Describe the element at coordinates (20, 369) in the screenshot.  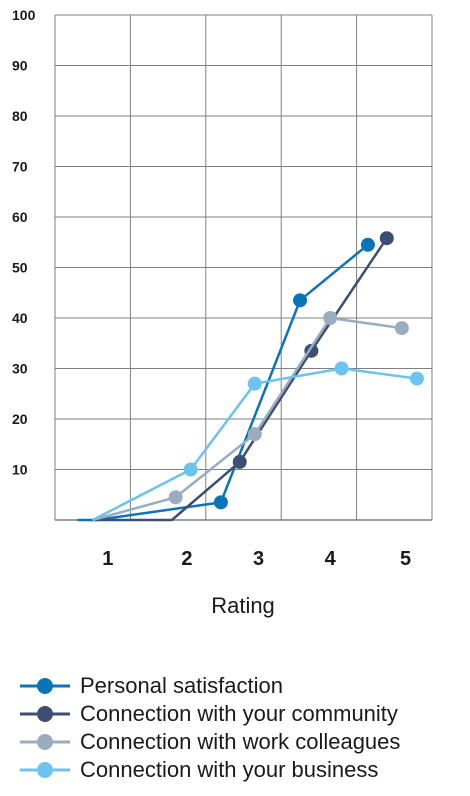
I see `y-tick-label: 30` at that location.